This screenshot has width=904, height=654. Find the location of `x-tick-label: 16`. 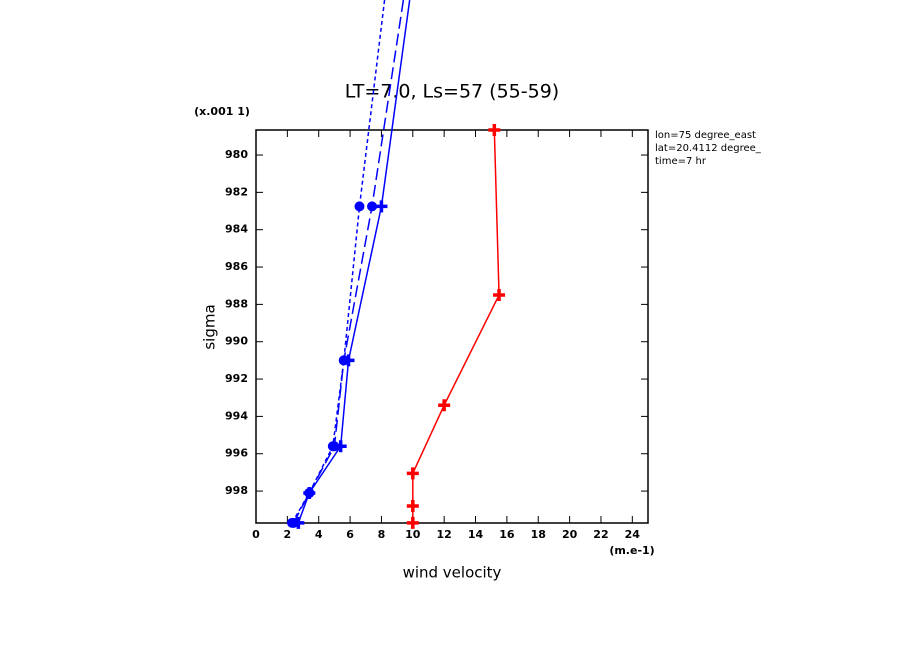

x-tick-label: 16 is located at coordinates (507, 534).